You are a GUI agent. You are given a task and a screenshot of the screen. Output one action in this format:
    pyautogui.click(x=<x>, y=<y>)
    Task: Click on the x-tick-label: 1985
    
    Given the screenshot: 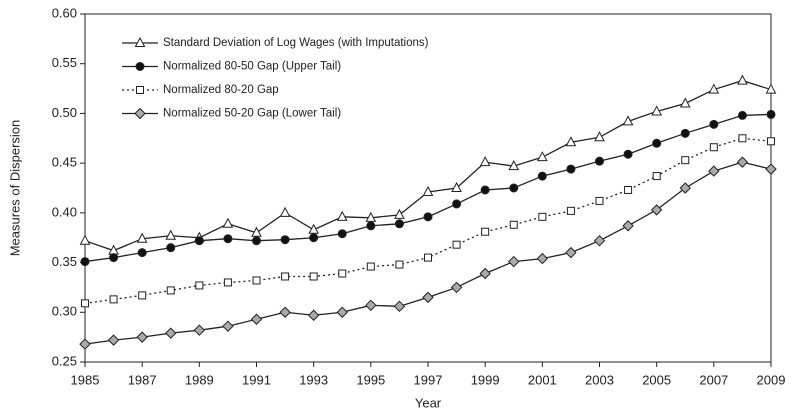 What is the action you would take?
    pyautogui.click(x=85, y=379)
    